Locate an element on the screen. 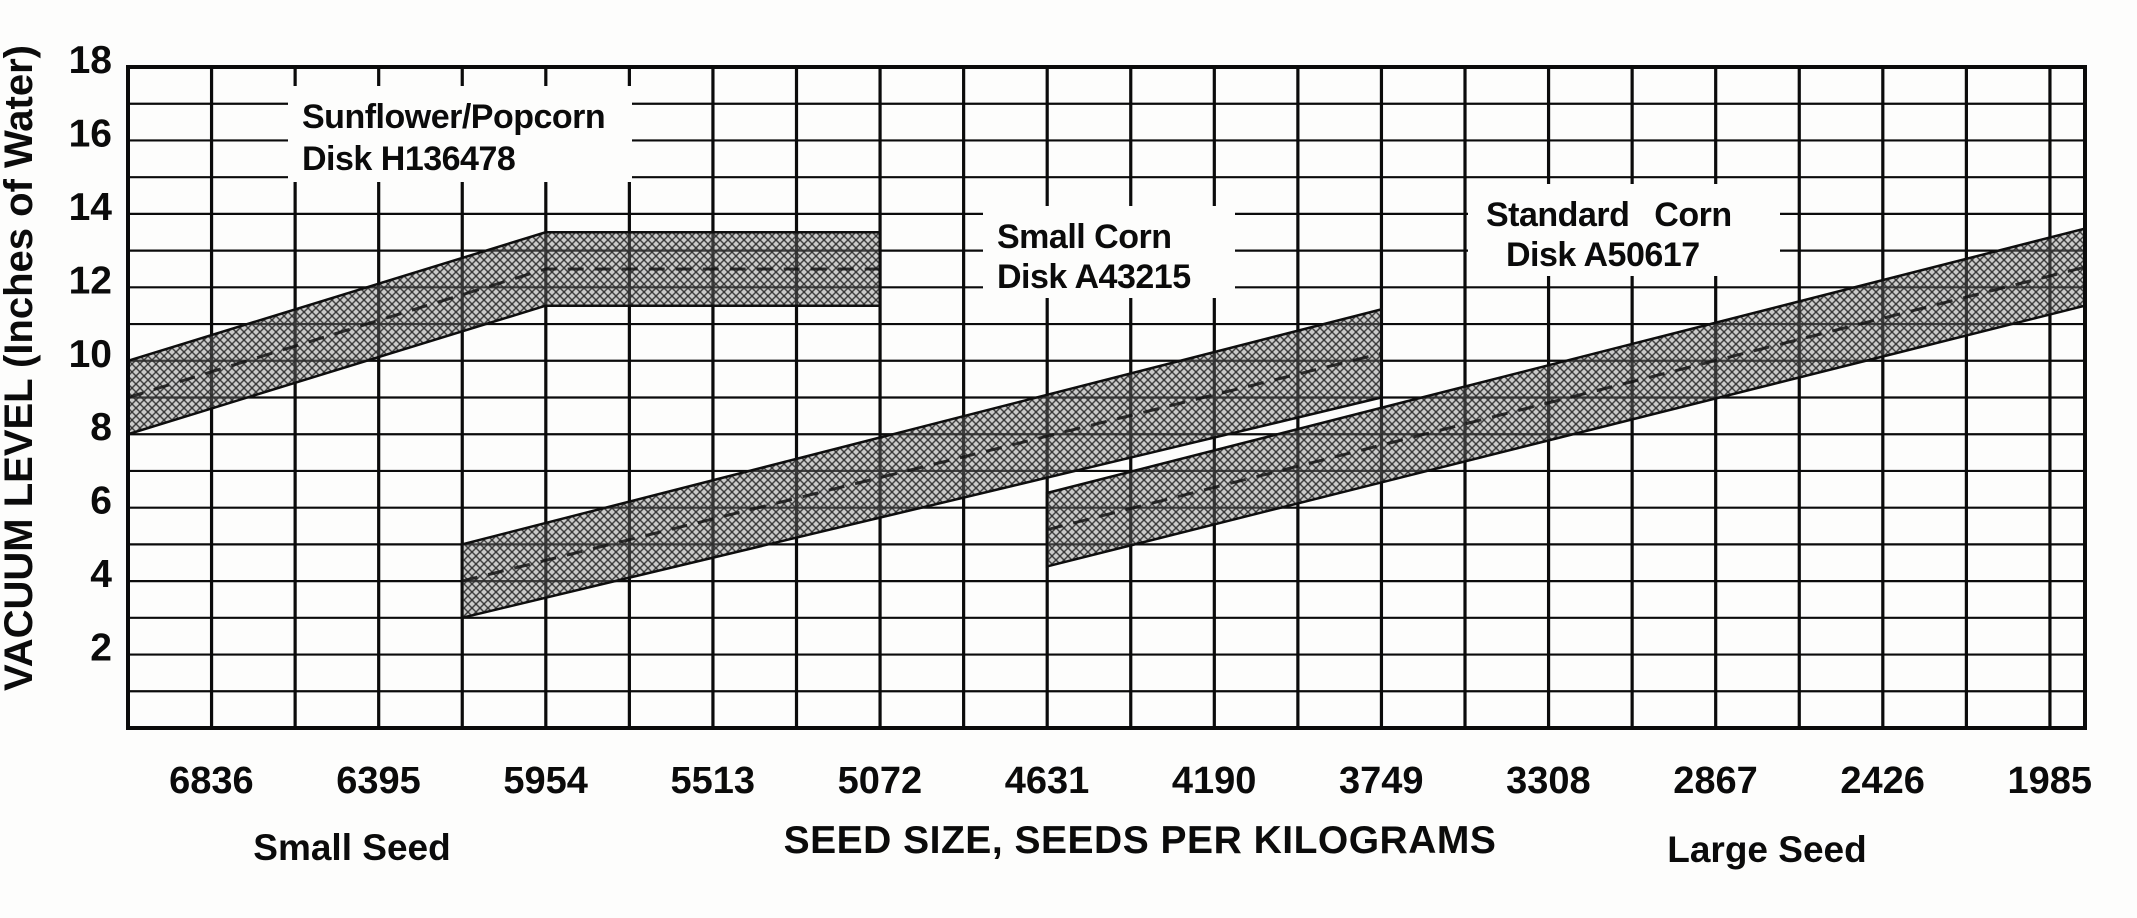  x-tick-label: 3308 is located at coordinates (1548, 781).